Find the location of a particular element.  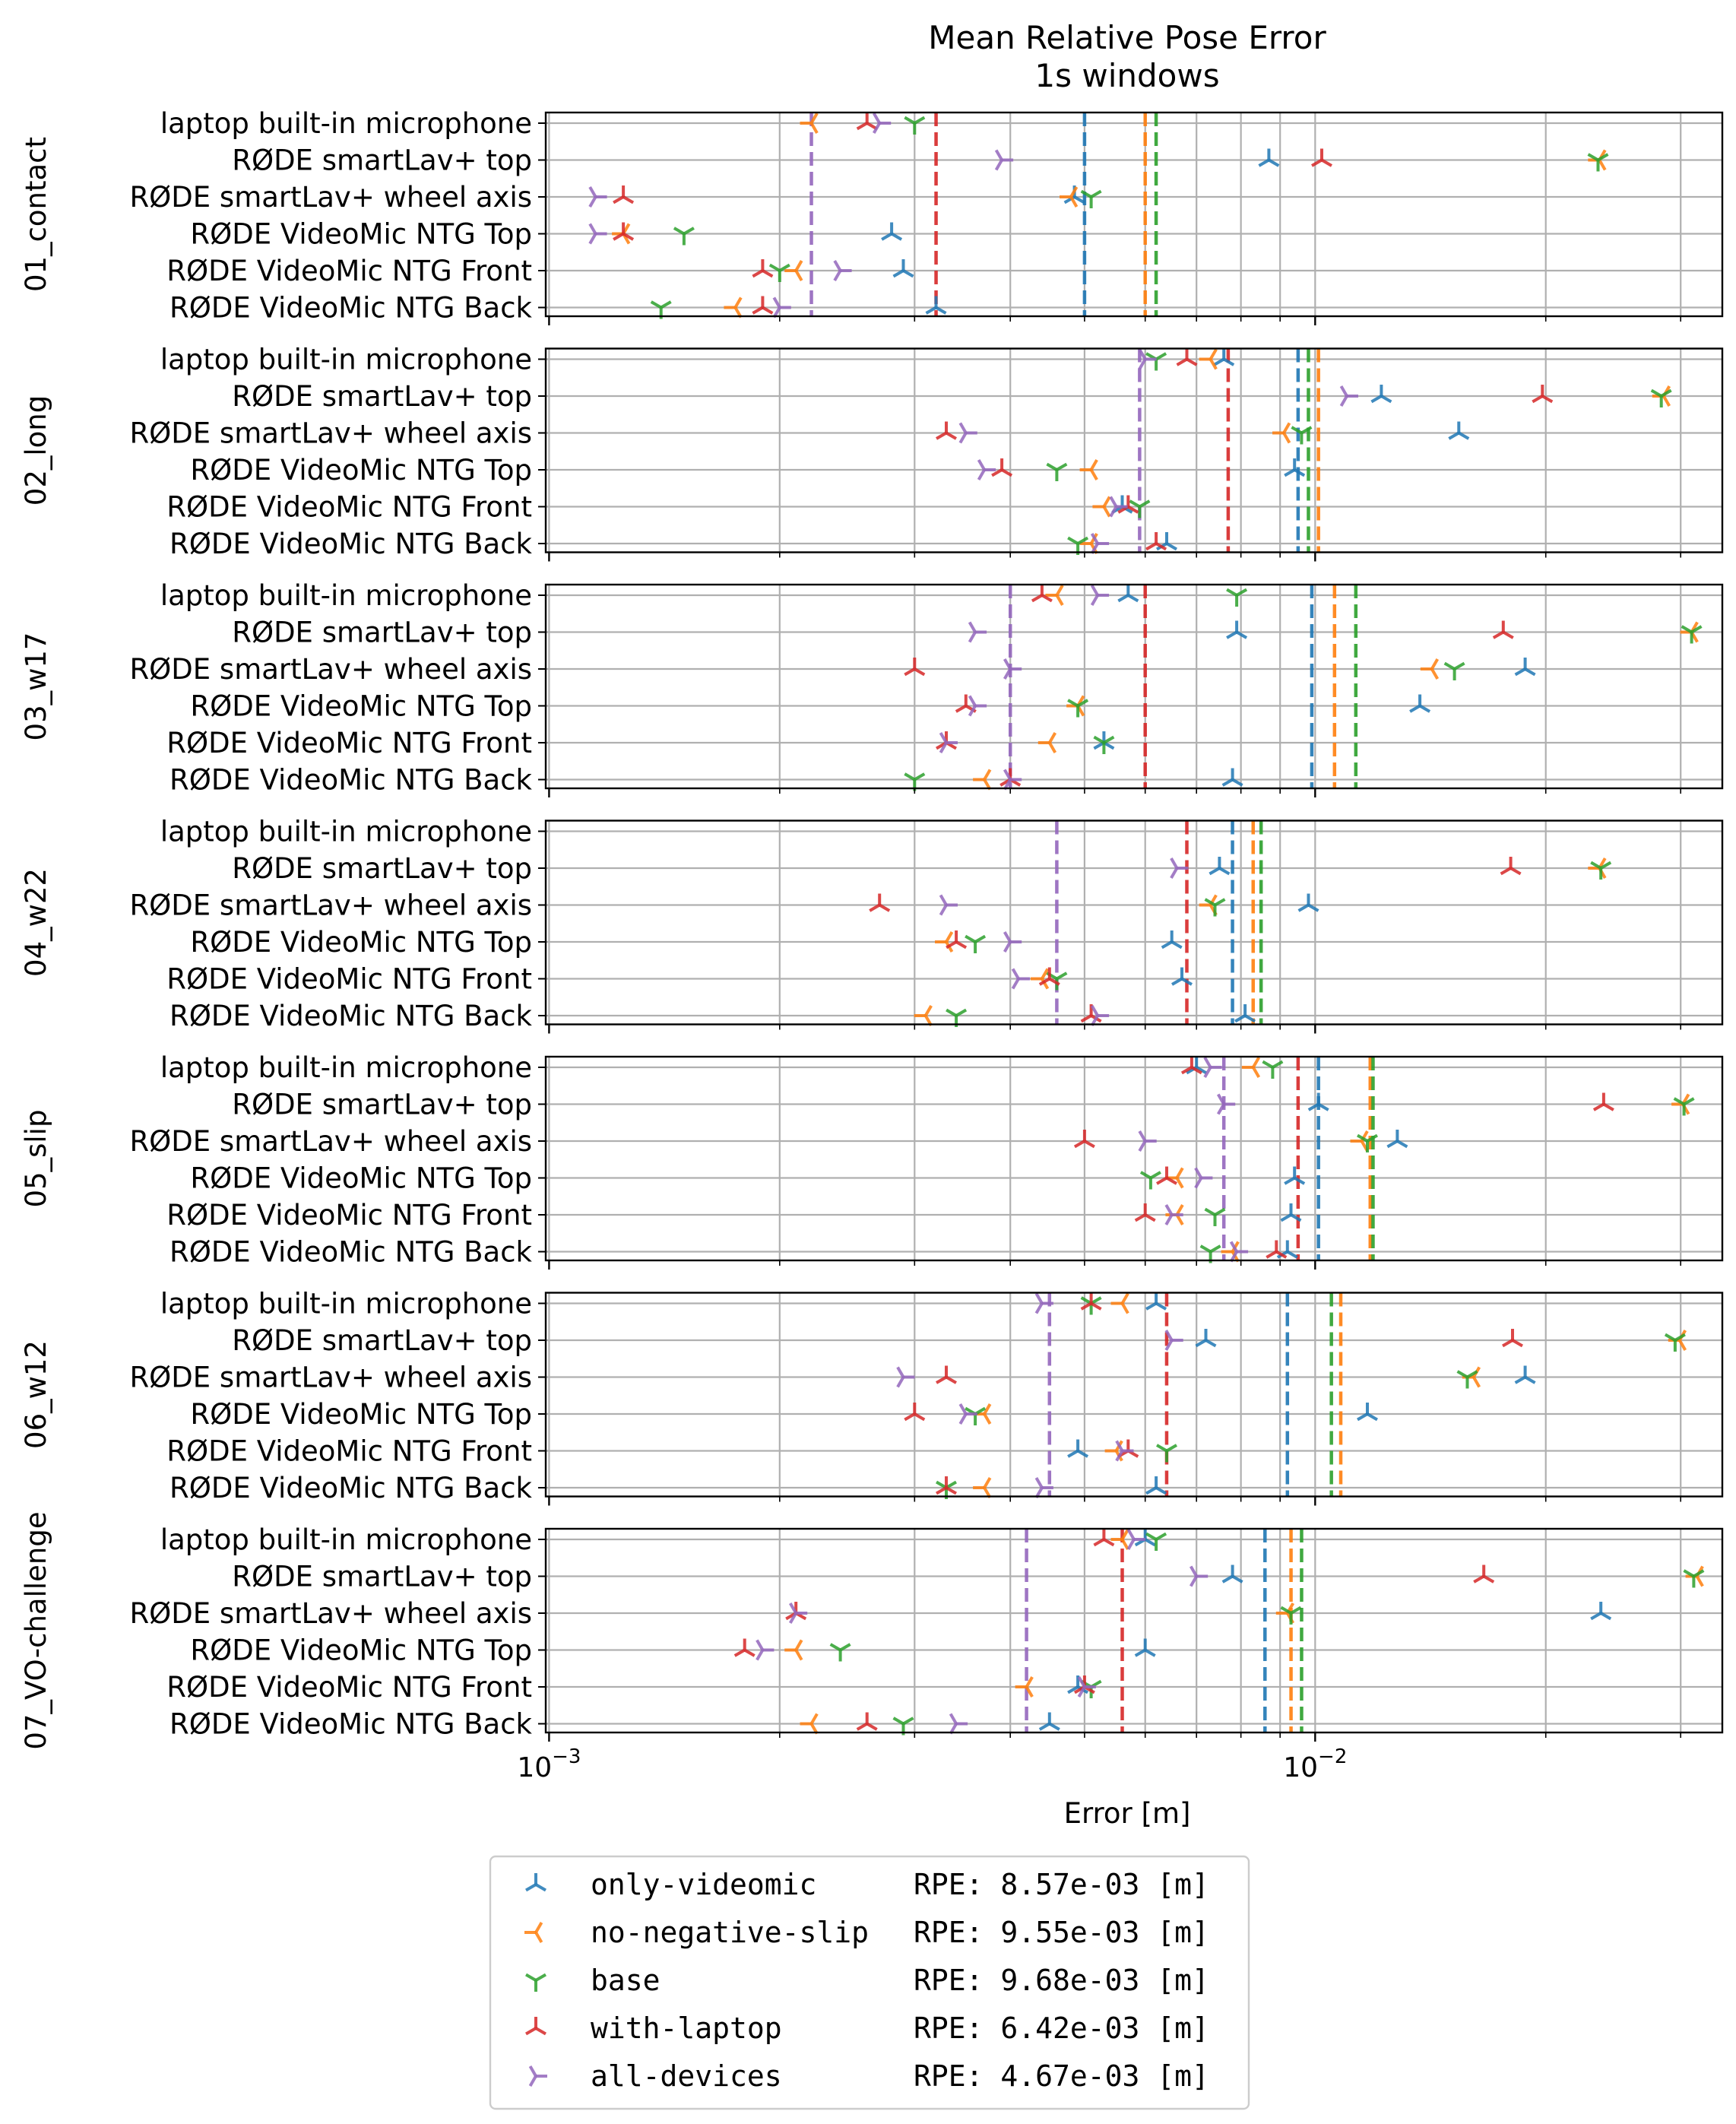

group-label: 04_w22 is located at coordinates (36, 922).